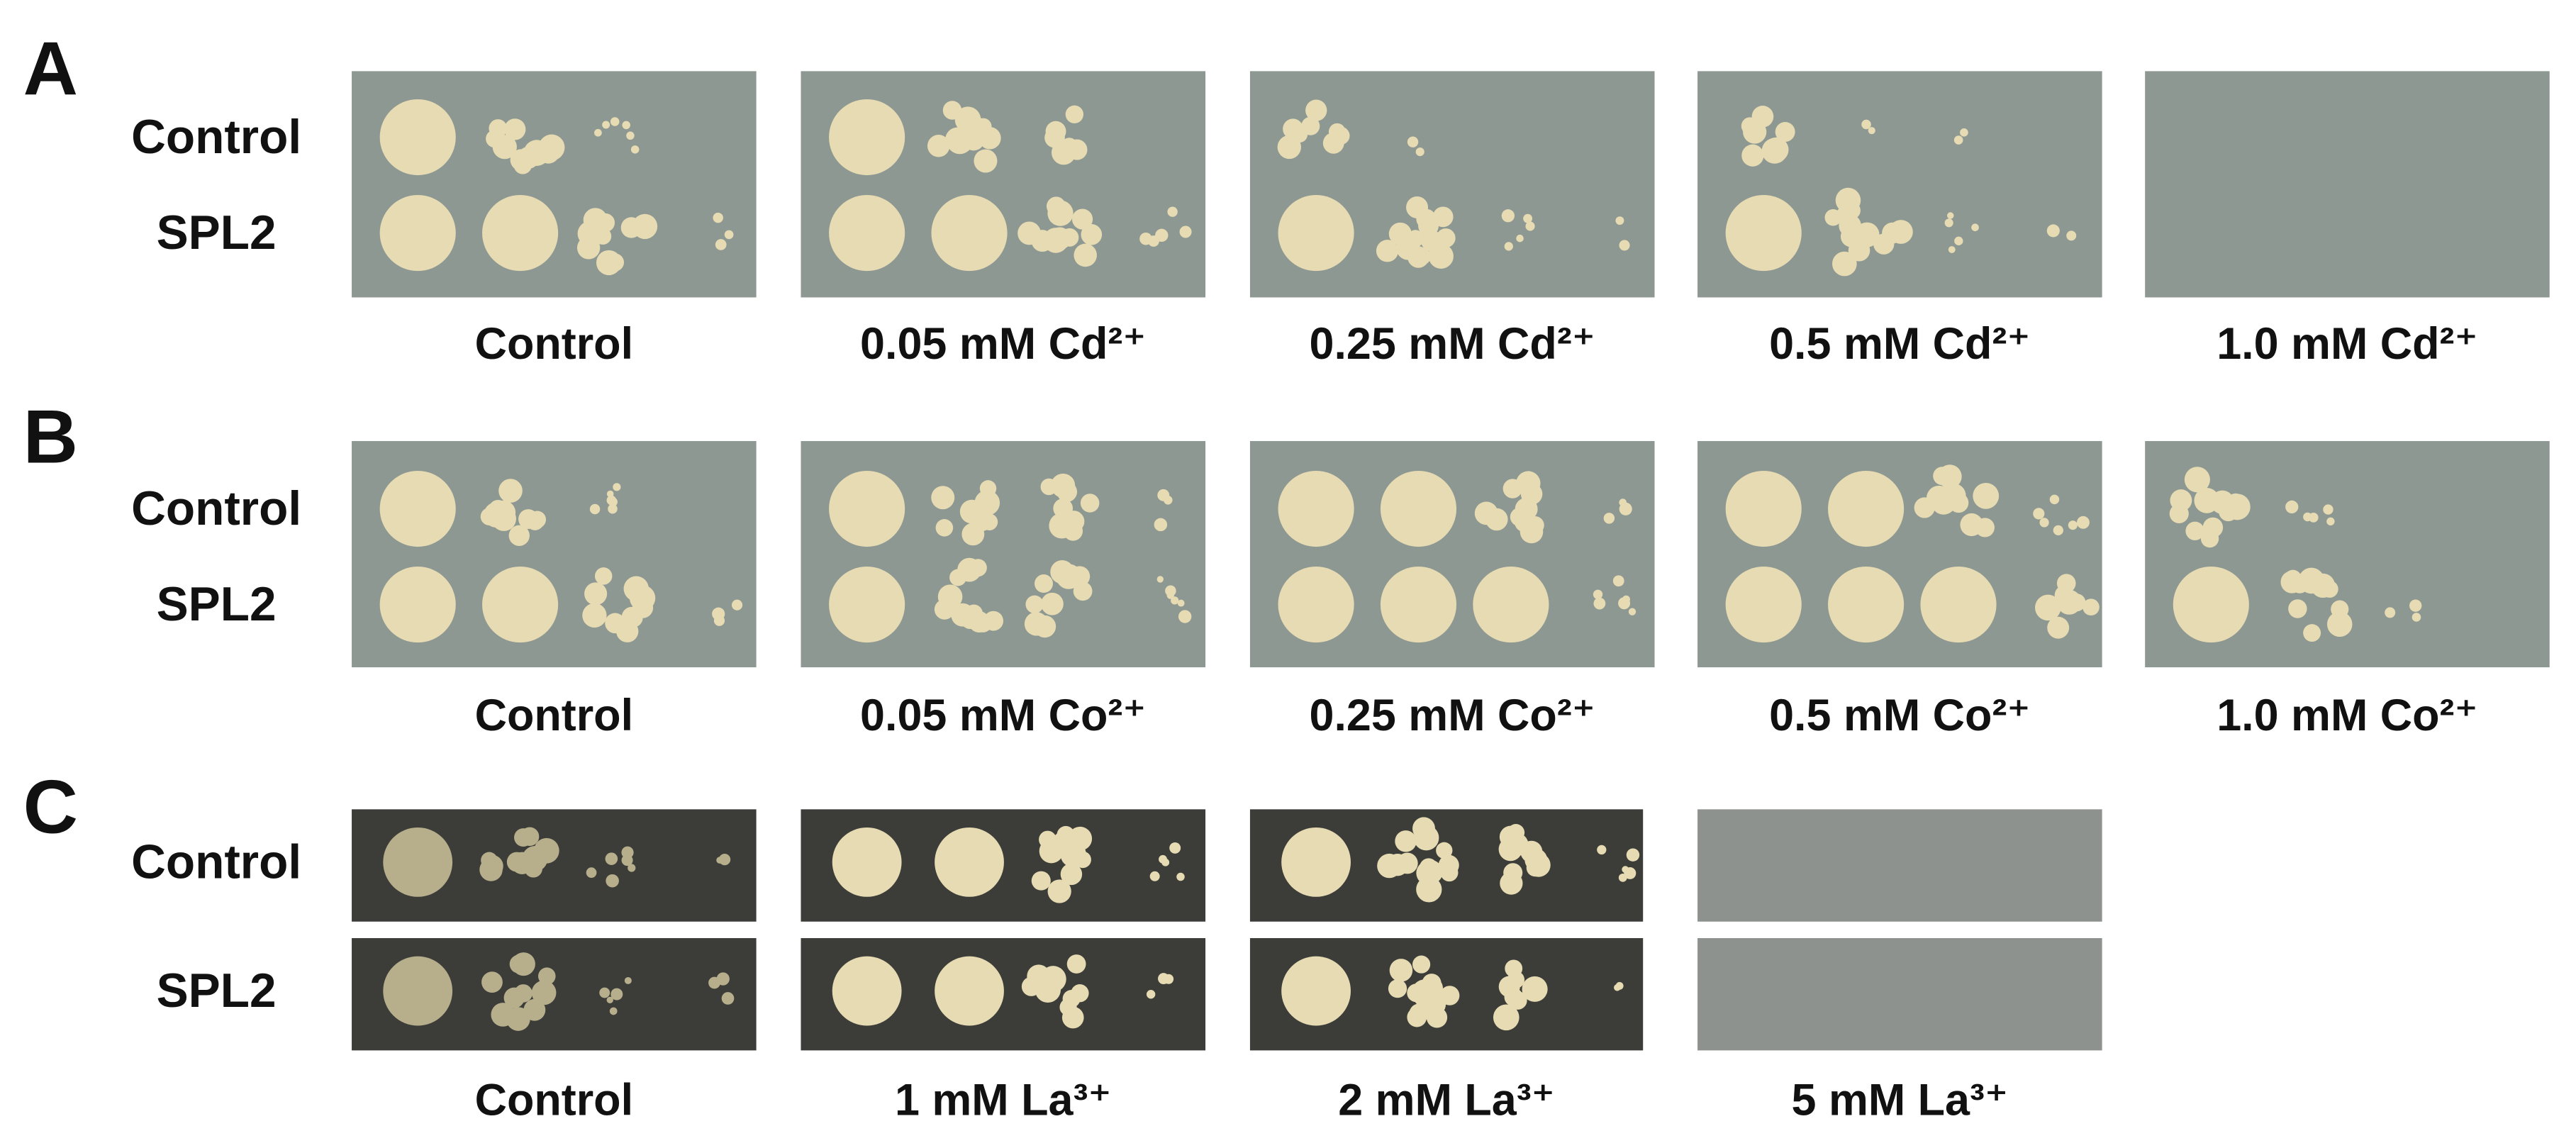 The height and width of the screenshot is (1148, 2576). What do you see at coordinates (1003, 715) in the screenshot?
I see `plate-caption: 0.05 mM Co²⁺` at bounding box center [1003, 715].